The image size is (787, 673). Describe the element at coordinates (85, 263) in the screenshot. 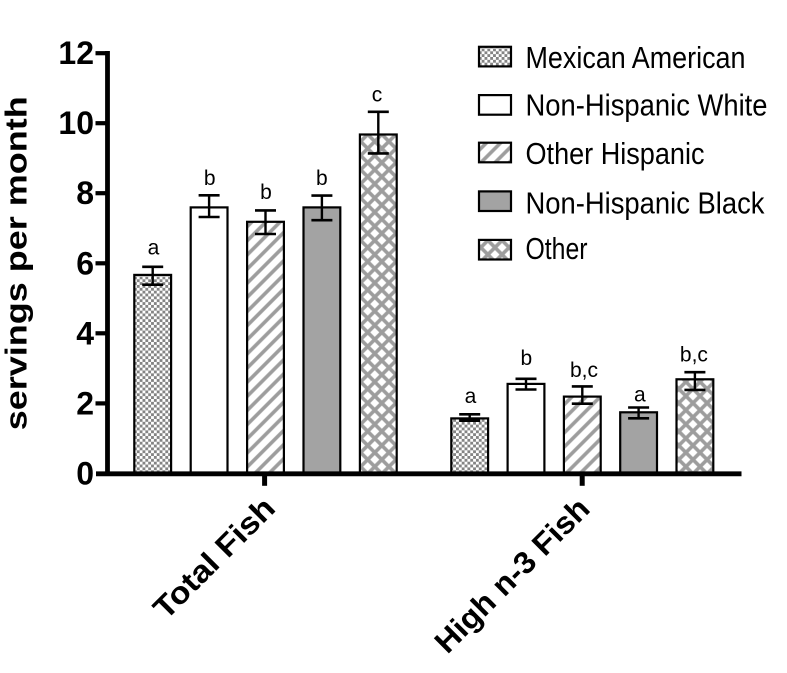

I see `svg-text: 6` at that location.